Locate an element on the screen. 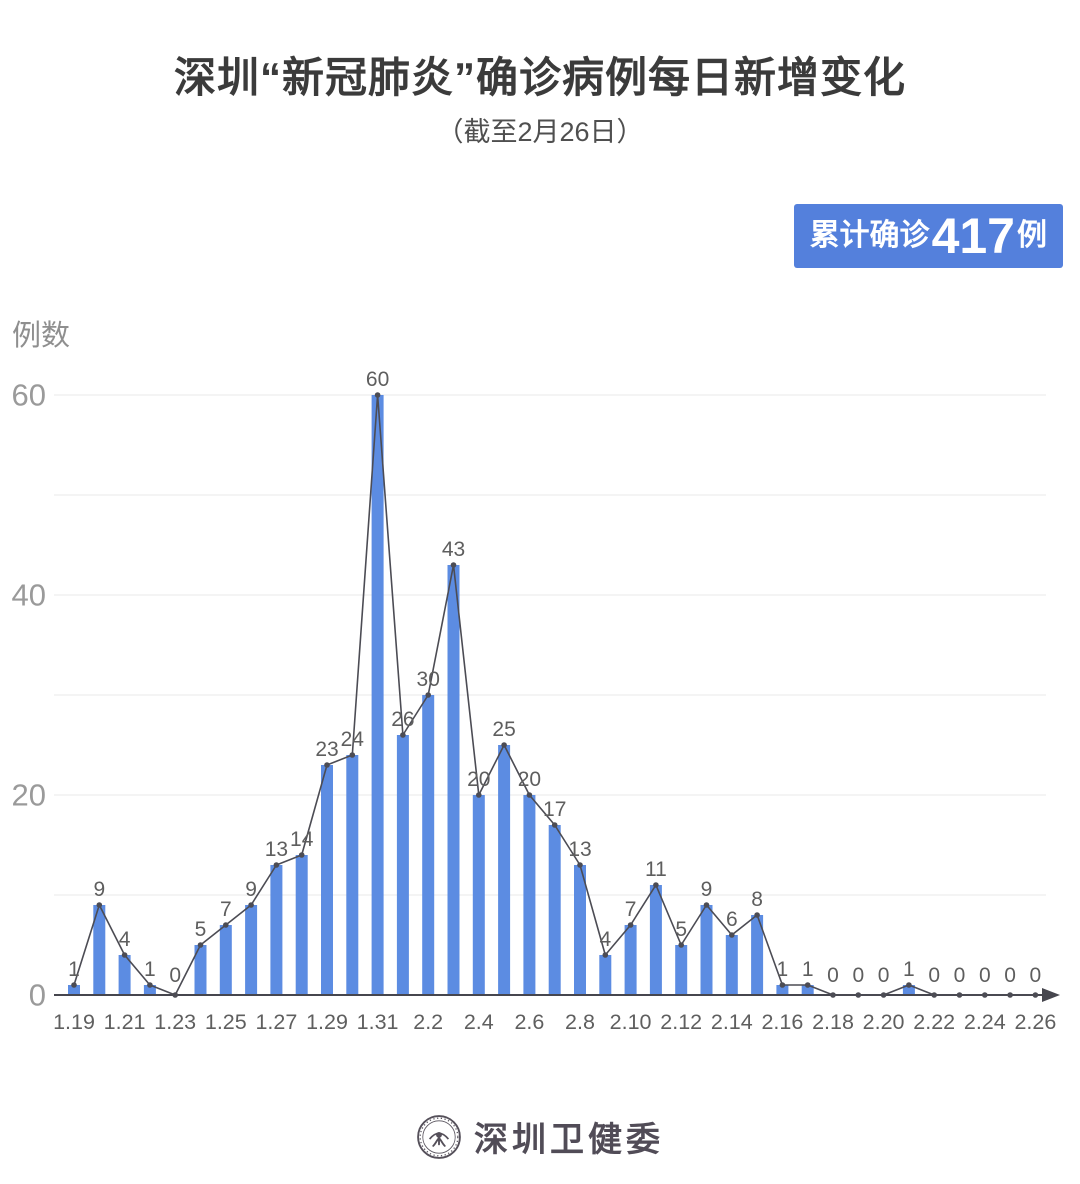  x-tick-label: 1.23 is located at coordinates (175, 1022).